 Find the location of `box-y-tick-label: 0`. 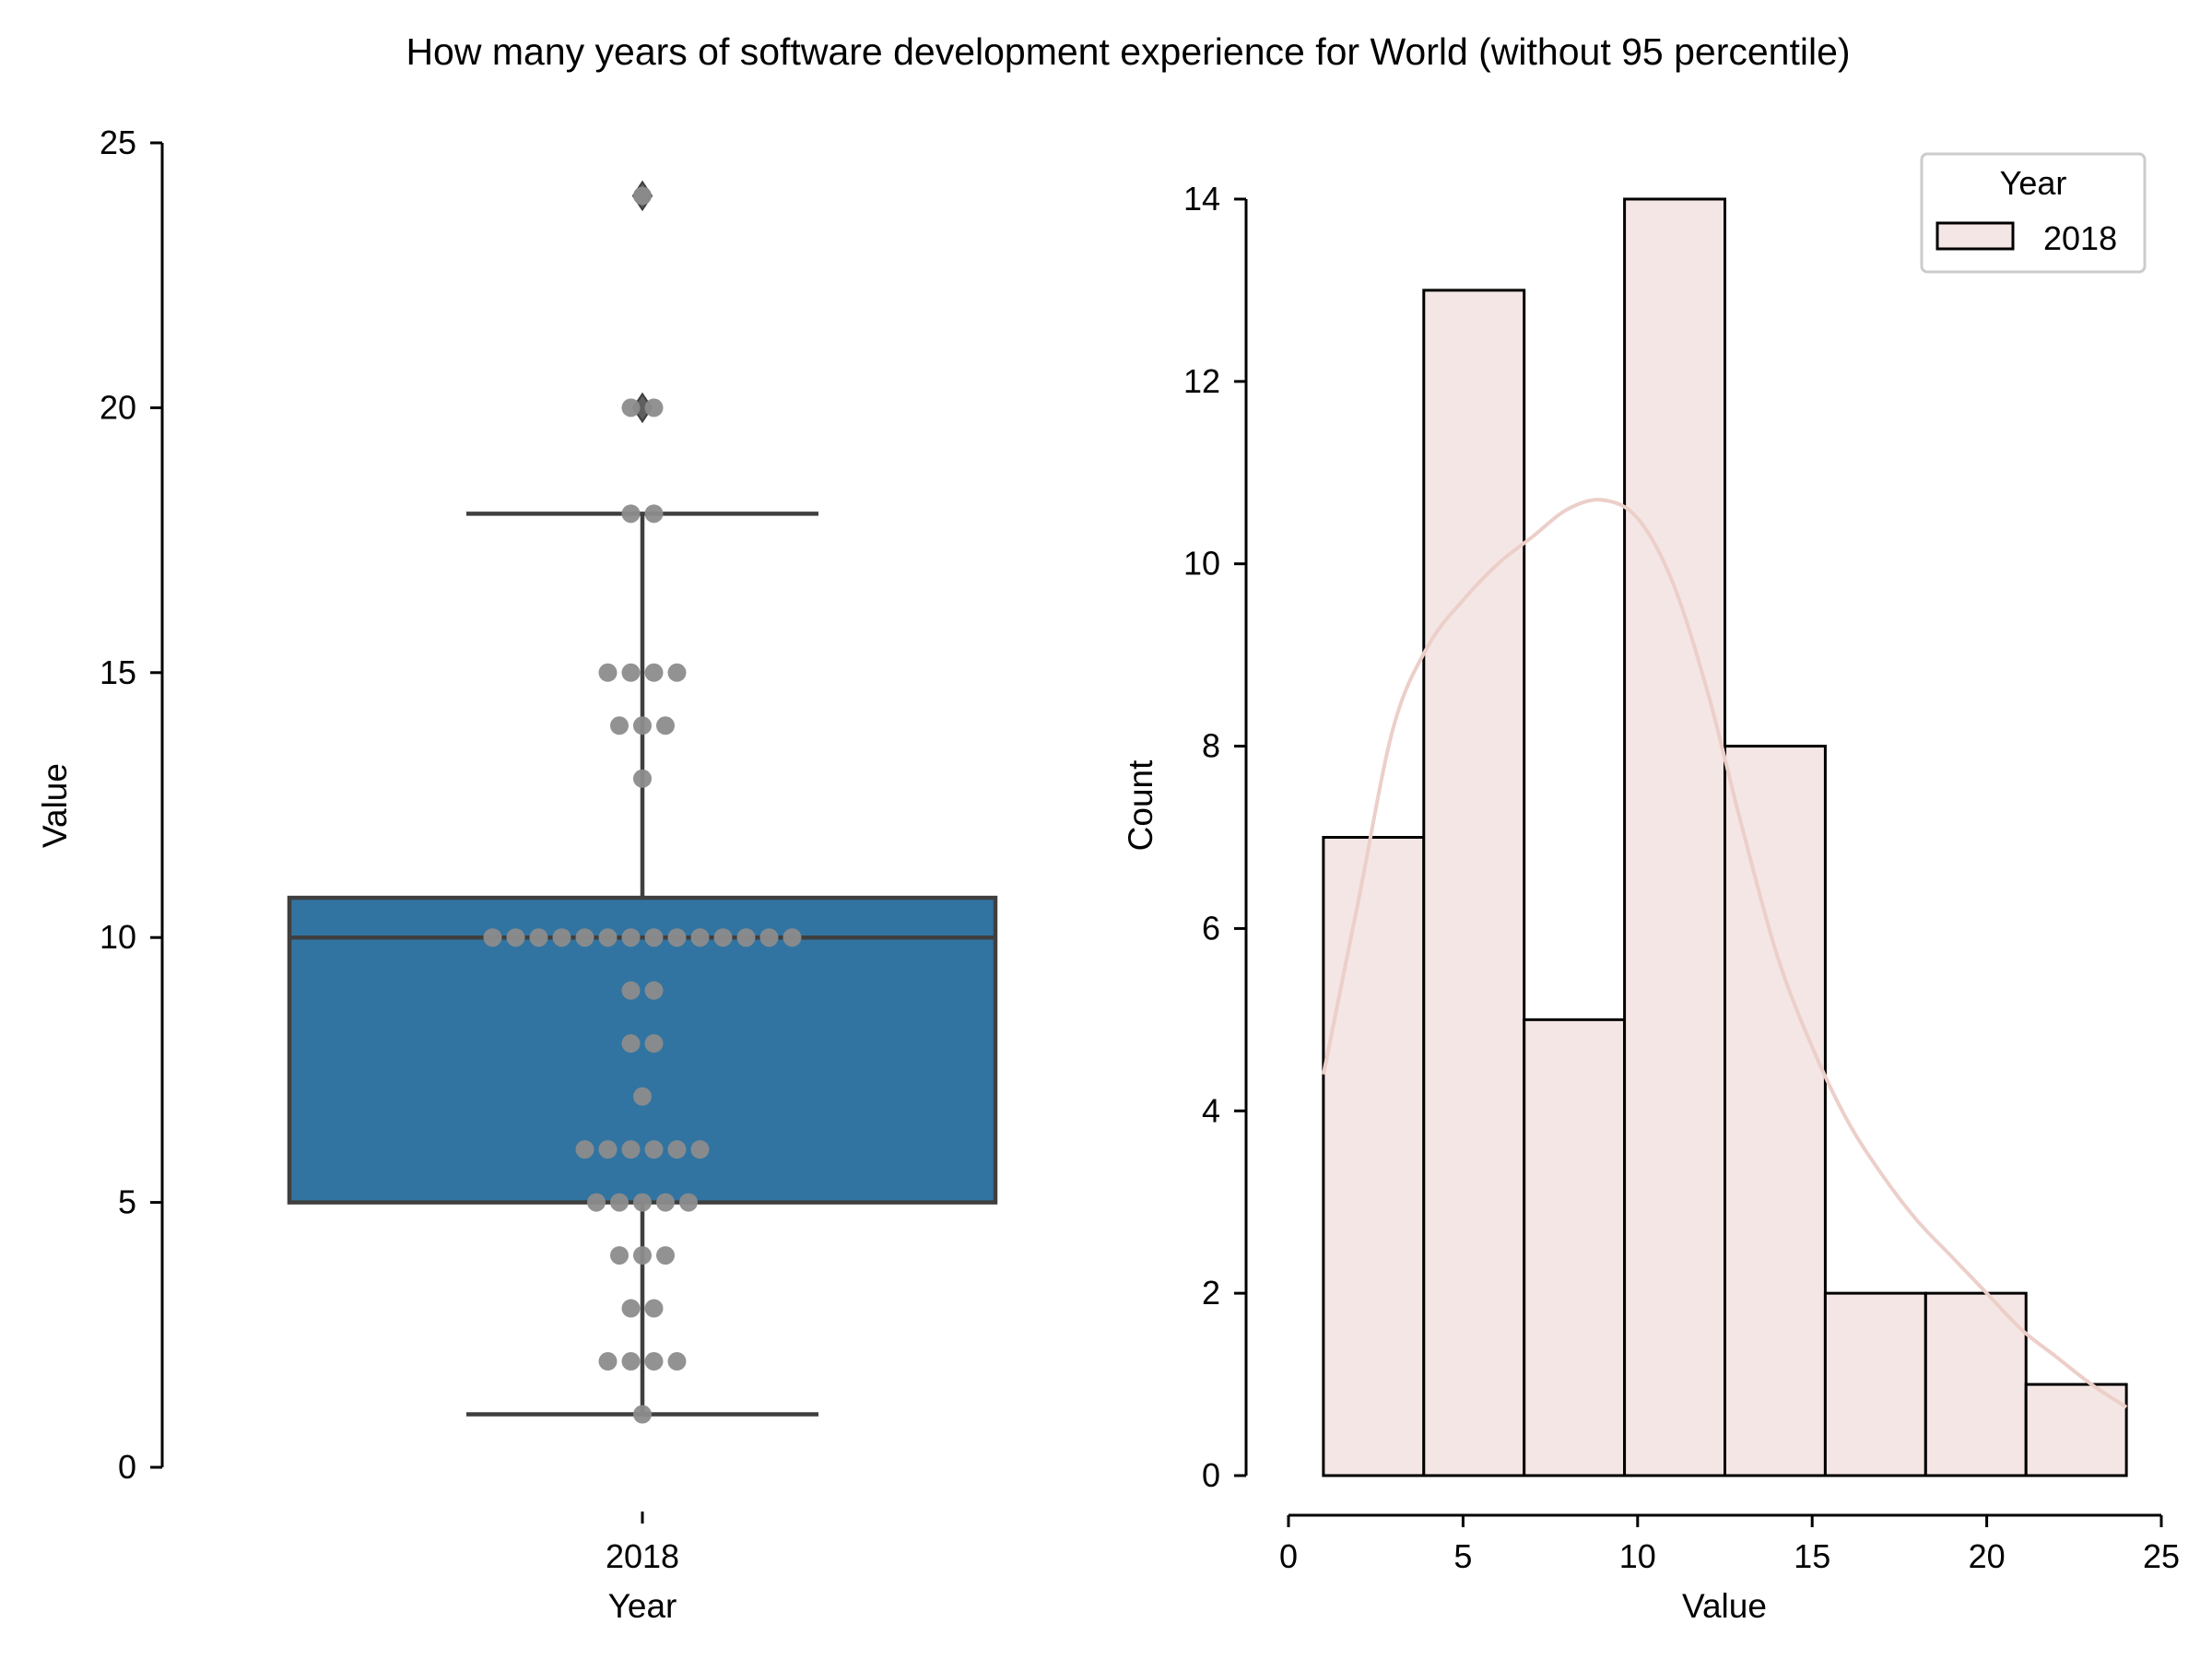

box-y-tick-label: 0 is located at coordinates (127, 1467).